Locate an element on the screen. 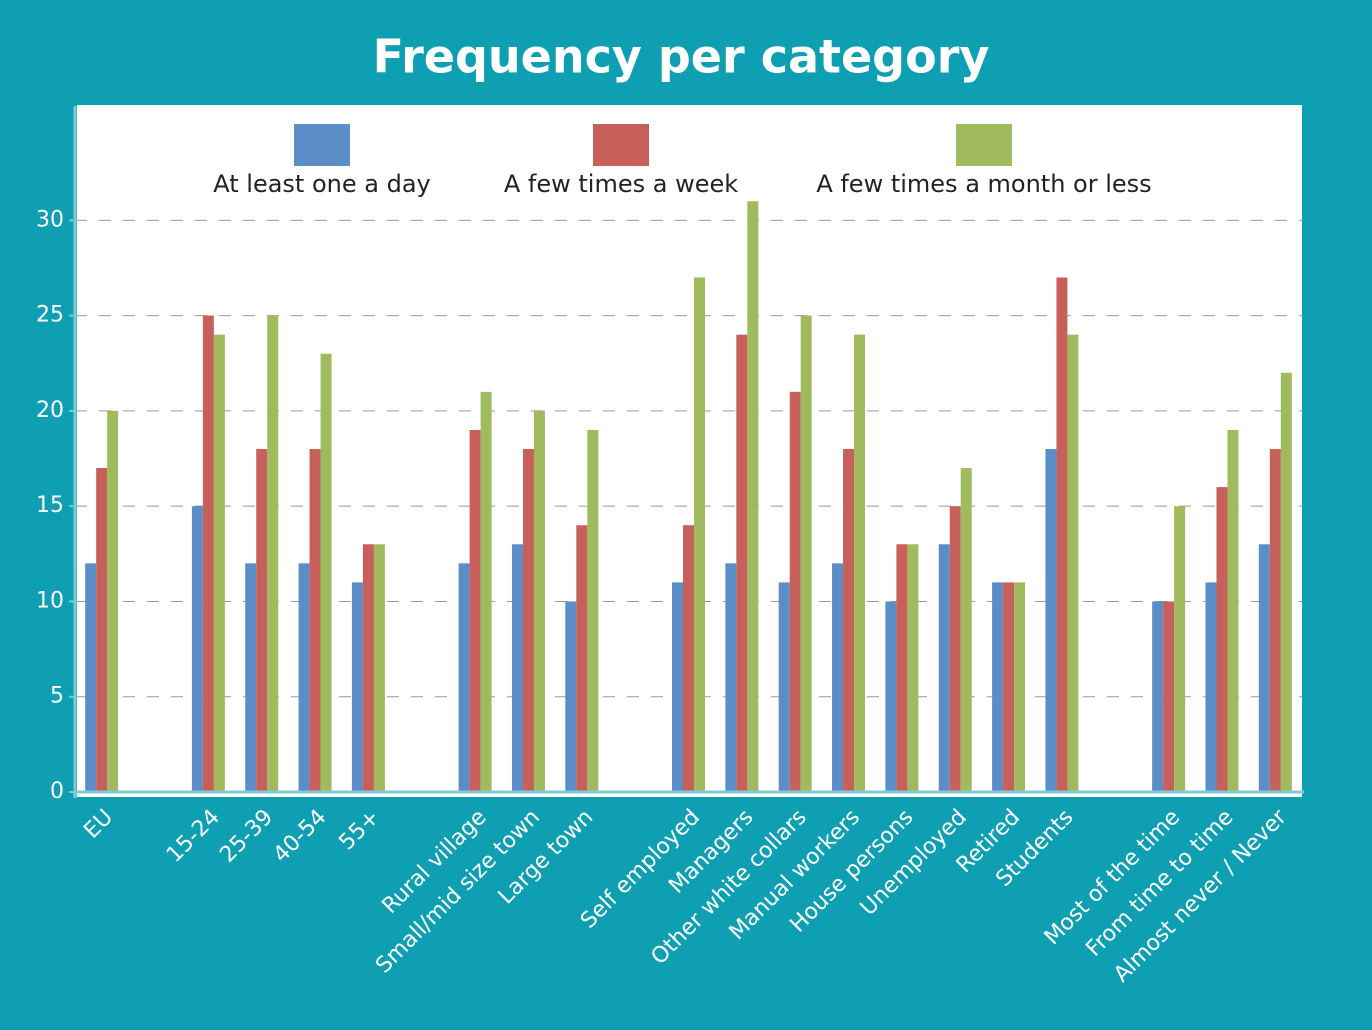 The height and width of the screenshot is (1030, 1372). y-tick-label: 5 is located at coordinates (57, 696).